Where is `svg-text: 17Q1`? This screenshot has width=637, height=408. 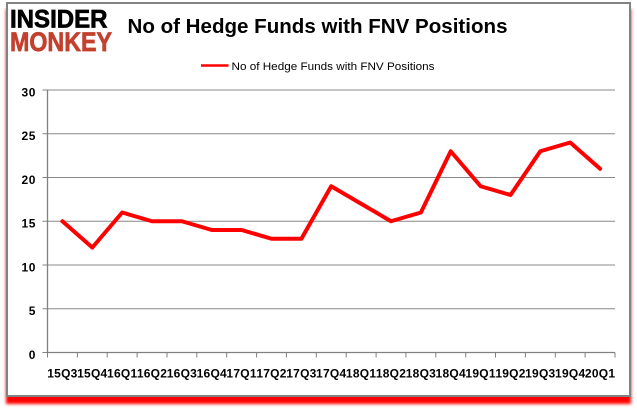
svg-text: 17Q1 is located at coordinates (241, 374).